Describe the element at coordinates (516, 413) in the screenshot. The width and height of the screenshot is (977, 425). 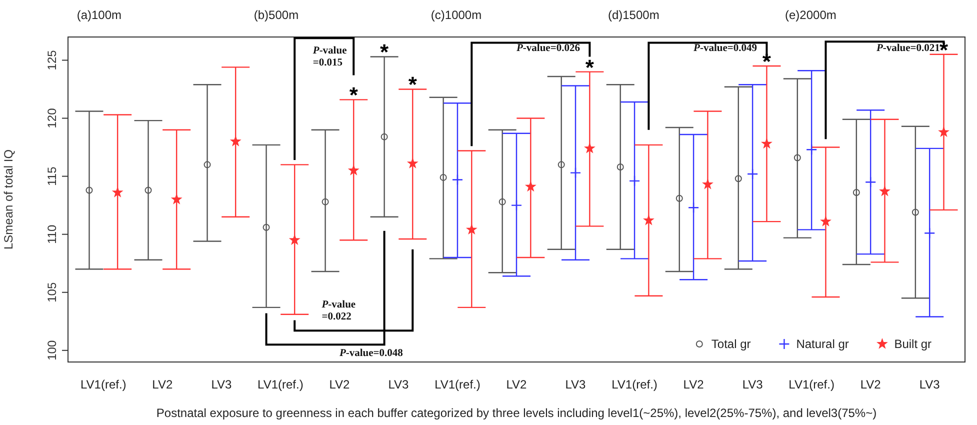
I see `x-axis-title: Postnatal exposure to greenness in each buffer categorized by three levels including level1(~25%), level2(25%-75%), and level3(75%~)` at that location.